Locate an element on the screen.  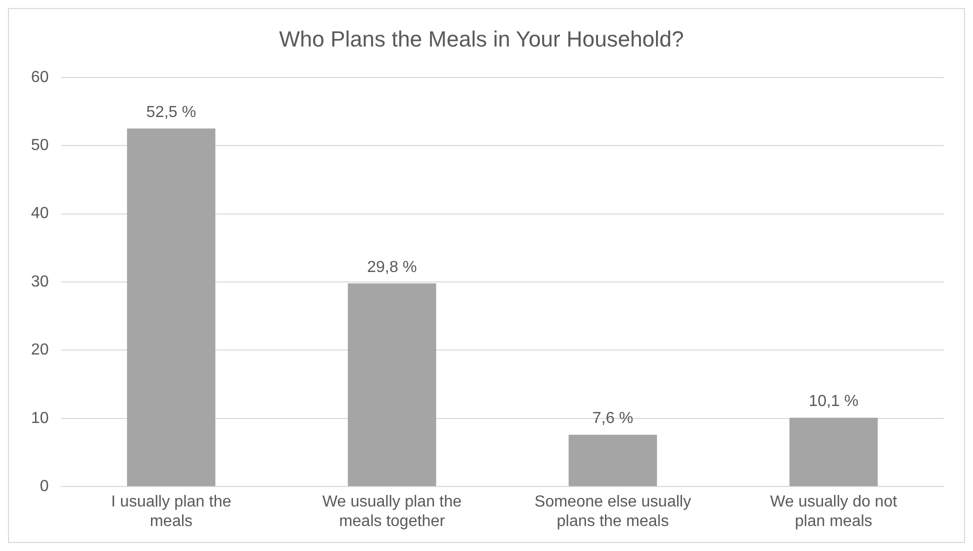
data-label: 29,8 % is located at coordinates (392, 267).